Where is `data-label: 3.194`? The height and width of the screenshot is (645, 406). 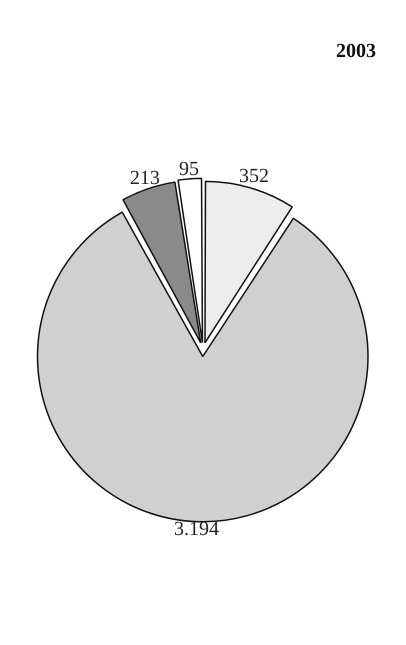
data-label: 3.194 is located at coordinates (197, 529).